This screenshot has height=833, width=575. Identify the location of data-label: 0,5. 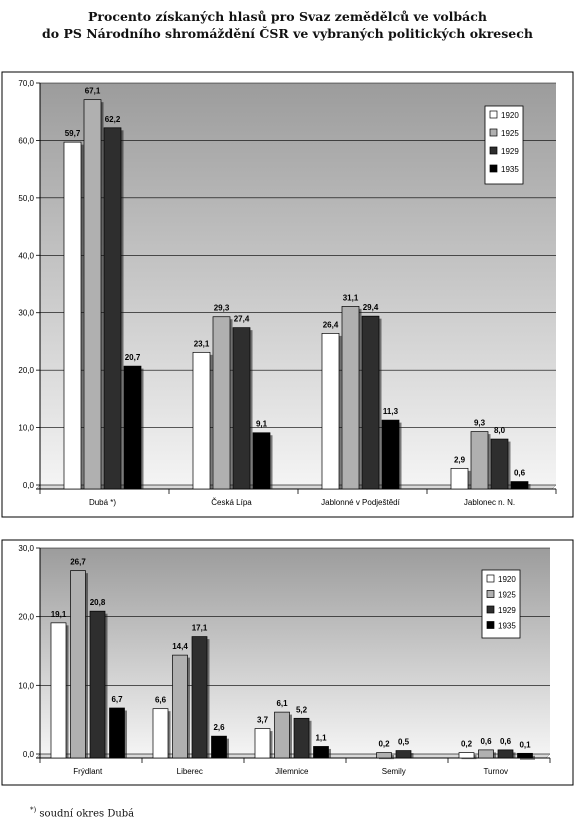
(404, 742).